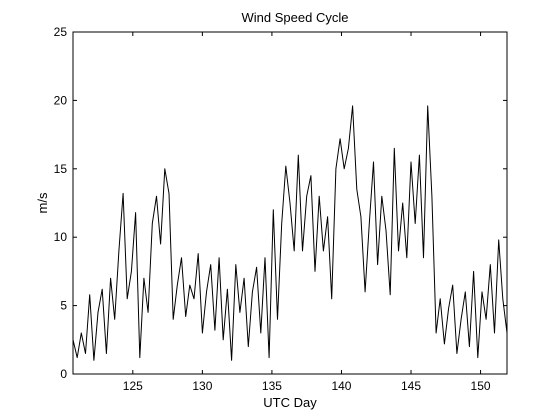 The height and width of the screenshot is (420, 560). I want to click on y-tick-label: 20, so click(61, 100).